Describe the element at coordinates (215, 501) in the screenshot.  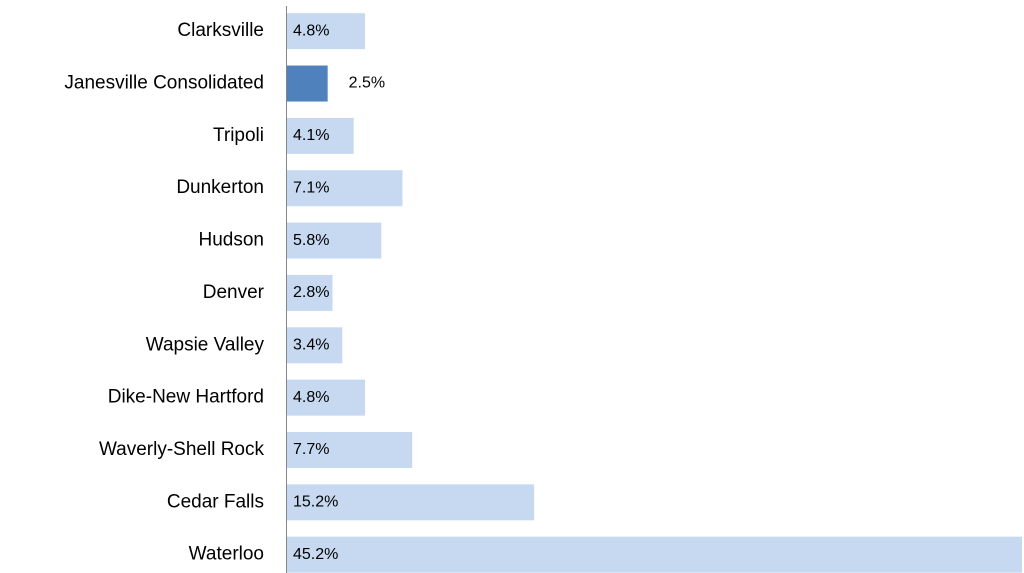
I see `category-label: Cedar Falls` at that location.